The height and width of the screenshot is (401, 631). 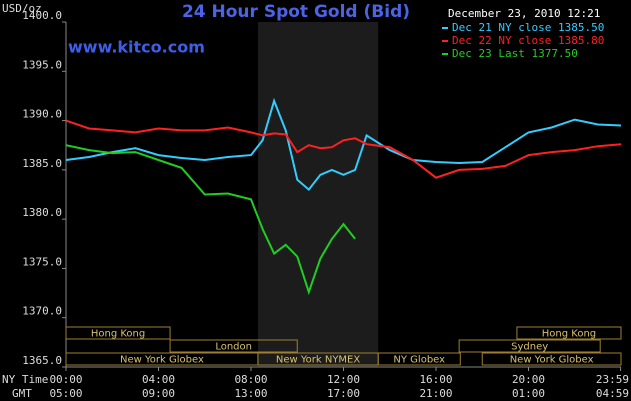 I want to click on y-axis-label: USD/oz, so click(x=22, y=8).